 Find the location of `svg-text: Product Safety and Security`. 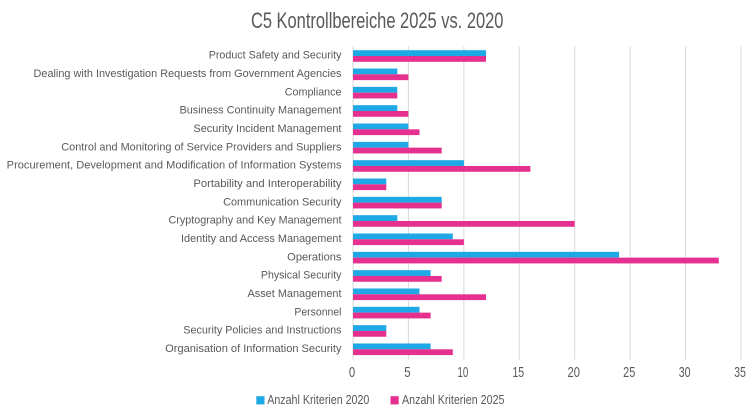

svg-text: Product Safety and Security is located at coordinates (275, 56).